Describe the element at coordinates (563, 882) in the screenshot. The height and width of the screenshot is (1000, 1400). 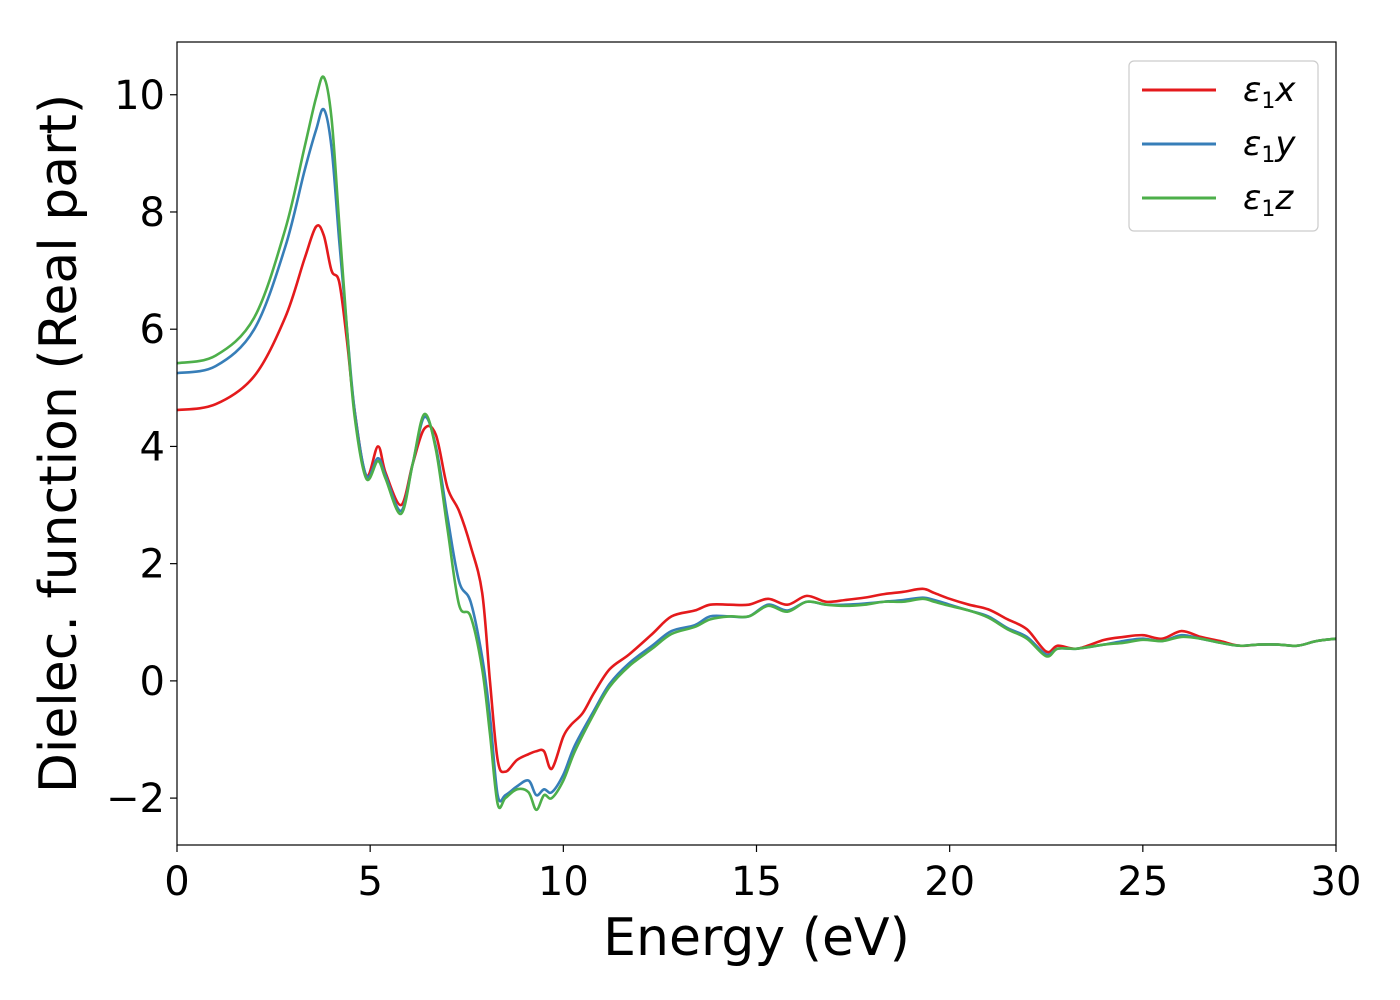
I see `x-tick-label: 10` at that location.